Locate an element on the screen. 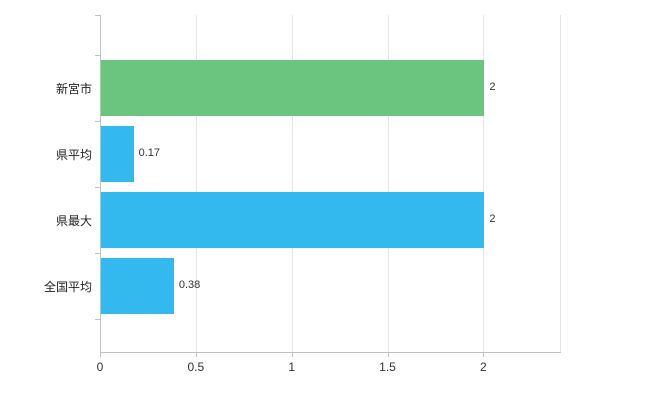 The height and width of the screenshot is (400, 650). x-tick-label: 1.5 is located at coordinates (387, 367).